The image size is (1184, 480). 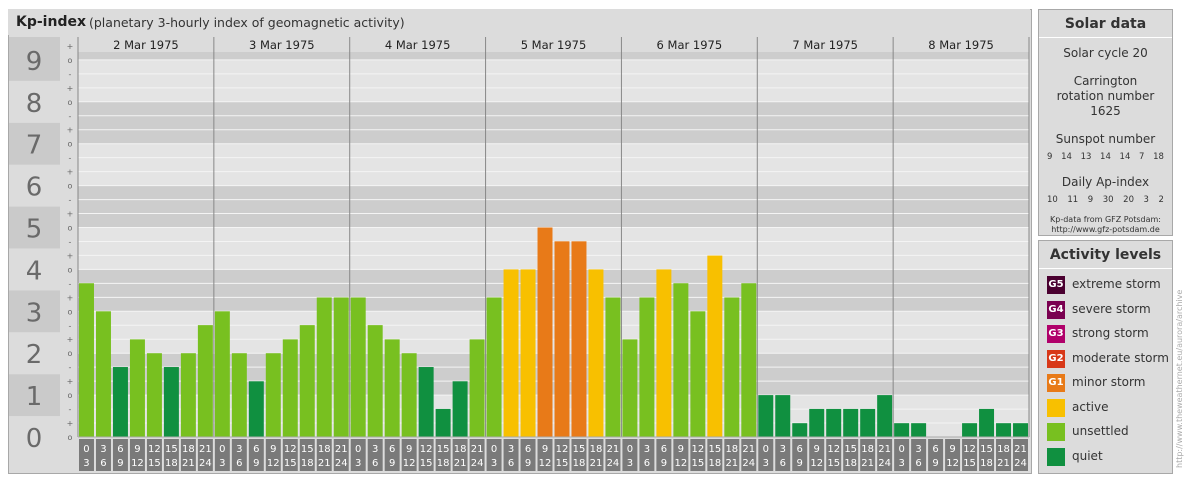 I want to click on activity-levels-title: Activity levels, so click(x=1105, y=255).